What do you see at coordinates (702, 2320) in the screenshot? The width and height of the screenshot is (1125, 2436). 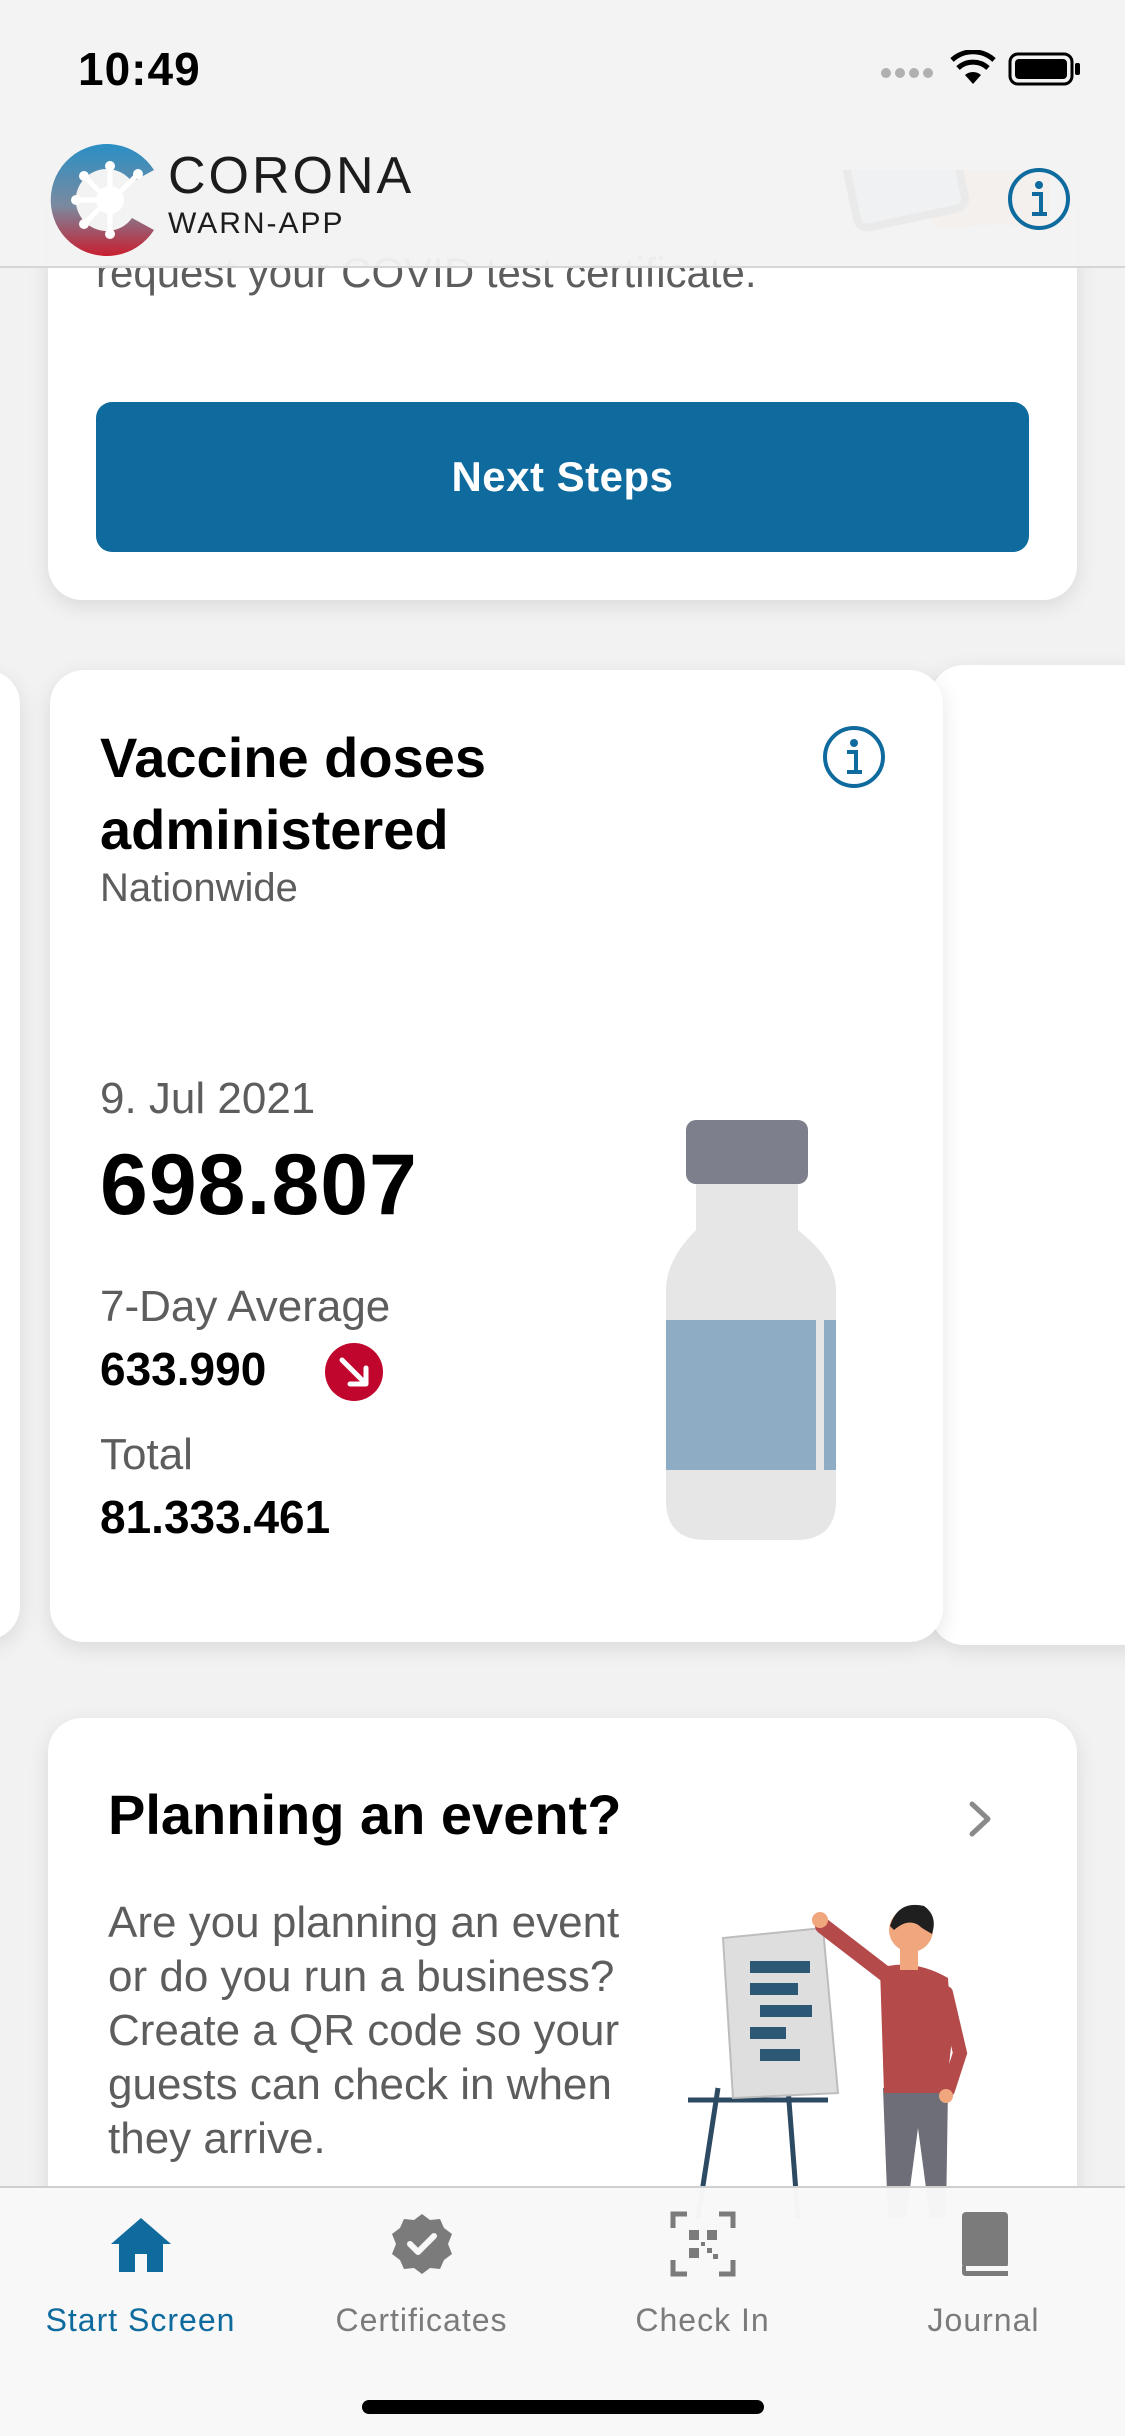 I see `tab-label: Check In` at bounding box center [702, 2320].